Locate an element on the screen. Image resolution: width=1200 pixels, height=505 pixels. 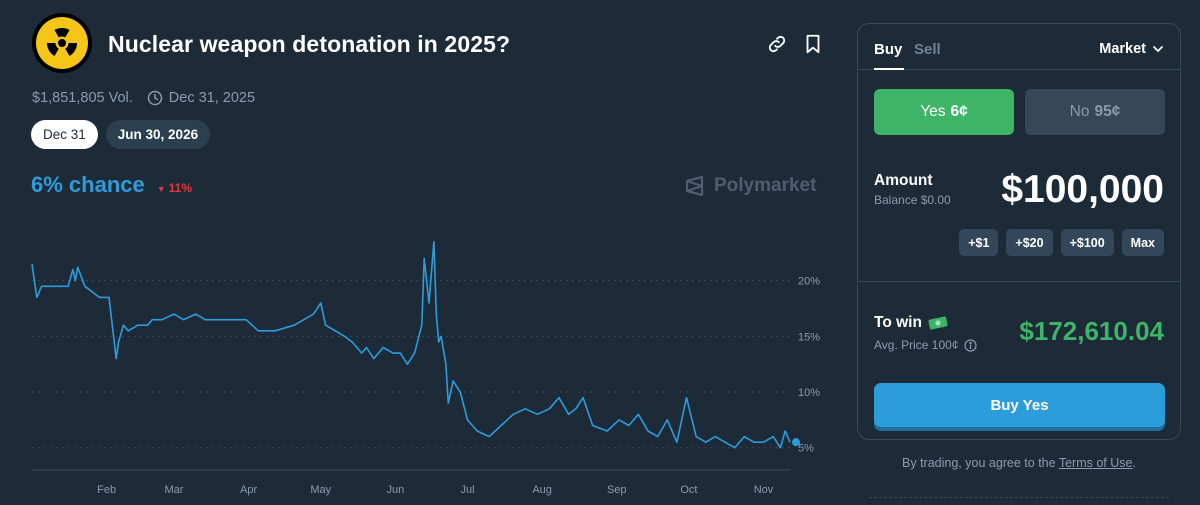
date-tab-dec-31: Dec 31 is located at coordinates (64, 134).